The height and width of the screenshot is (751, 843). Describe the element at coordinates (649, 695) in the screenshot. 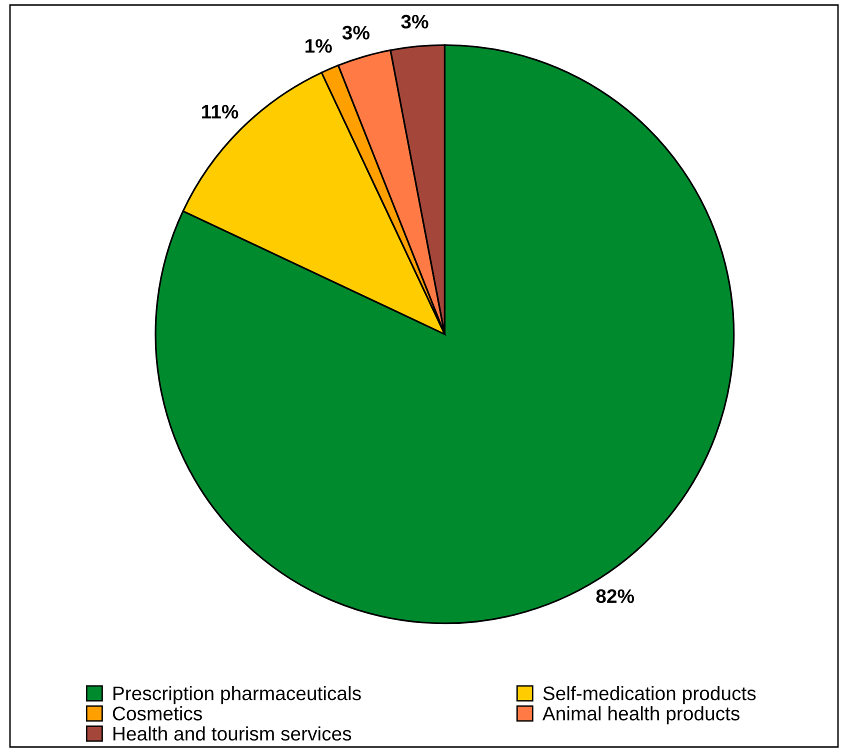

I see `legend-label: Self-medication products` at that location.